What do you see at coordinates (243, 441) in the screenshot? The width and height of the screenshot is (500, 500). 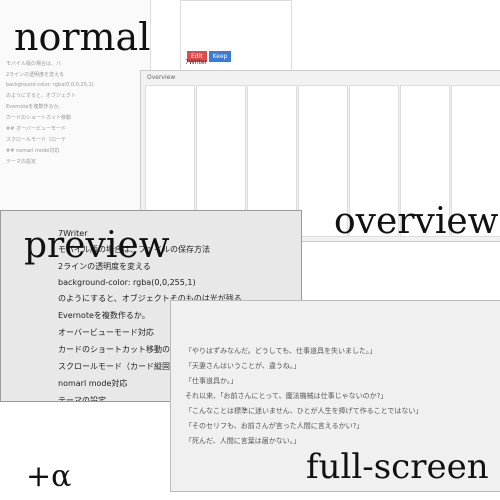 I see `fullscreen-line: 「死んだ、人間に言葉は届かない。」` at bounding box center [243, 441].